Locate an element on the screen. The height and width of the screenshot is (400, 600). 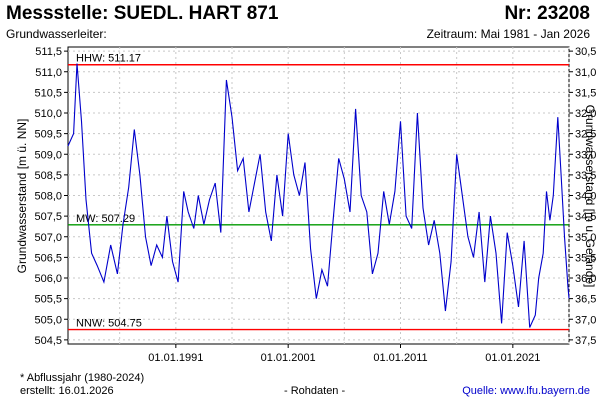
y-tick-label: 505,5 is located at coordinates (48, 300).